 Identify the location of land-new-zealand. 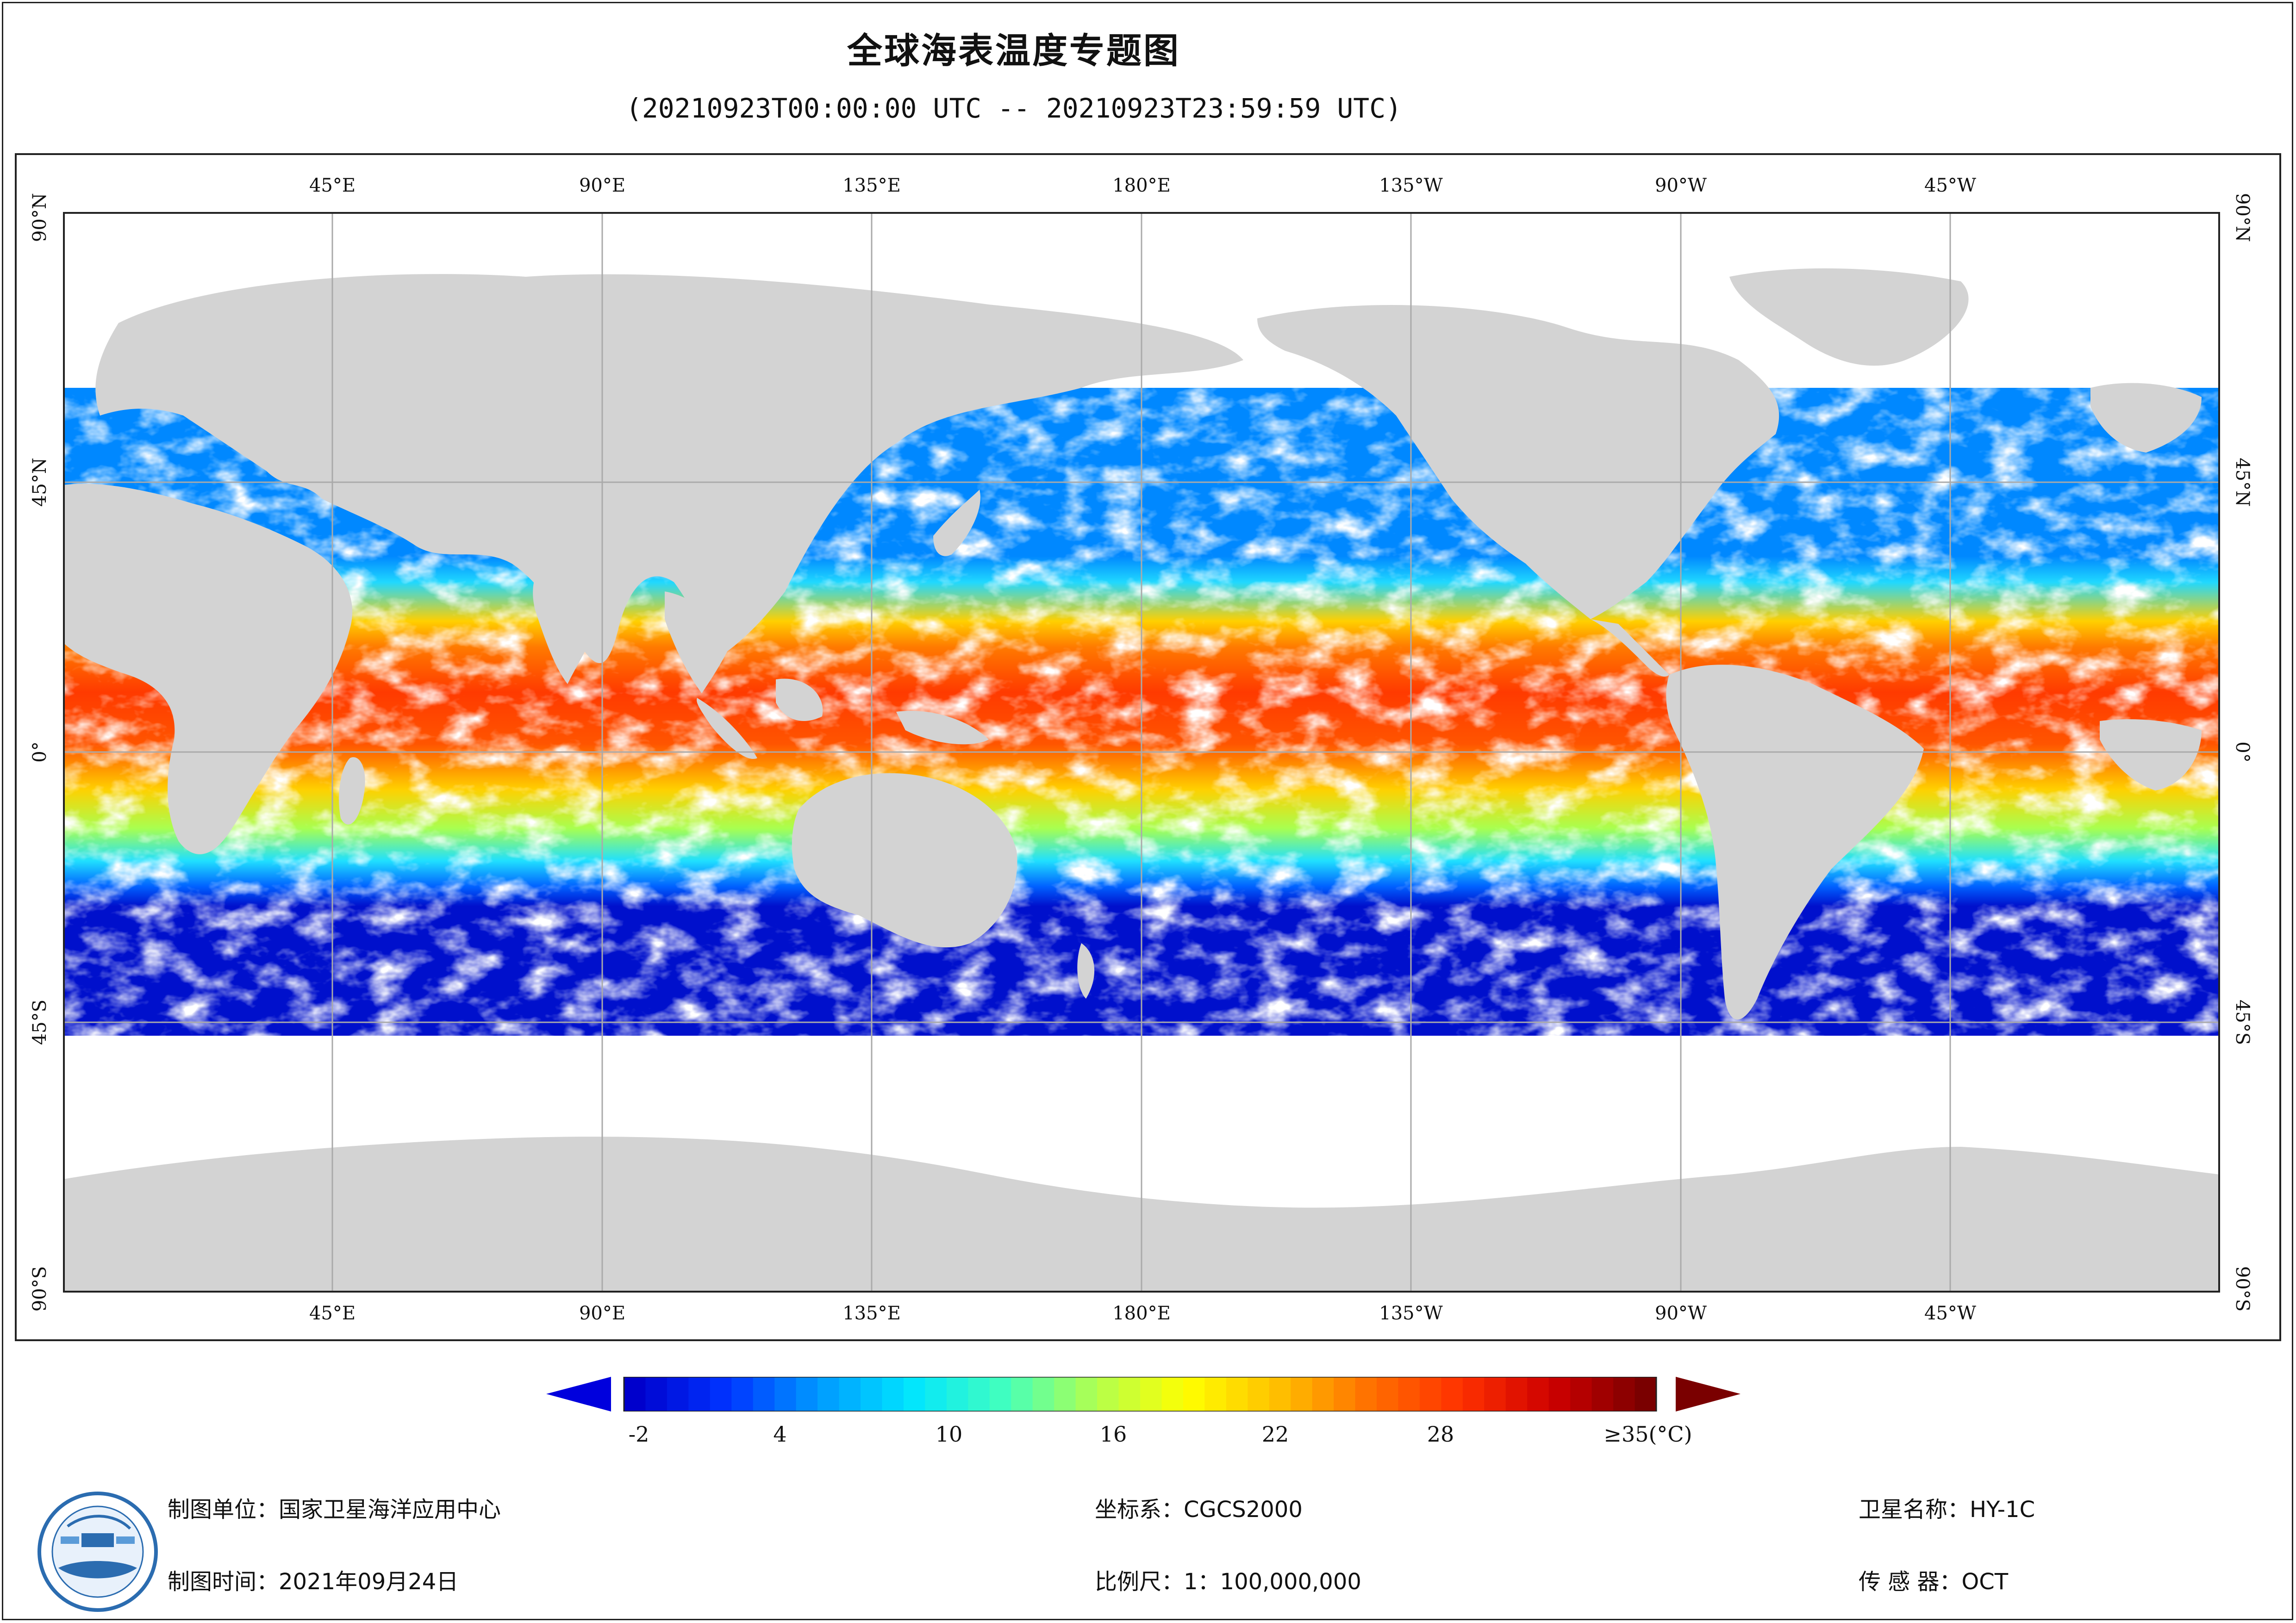
(1086, 971).